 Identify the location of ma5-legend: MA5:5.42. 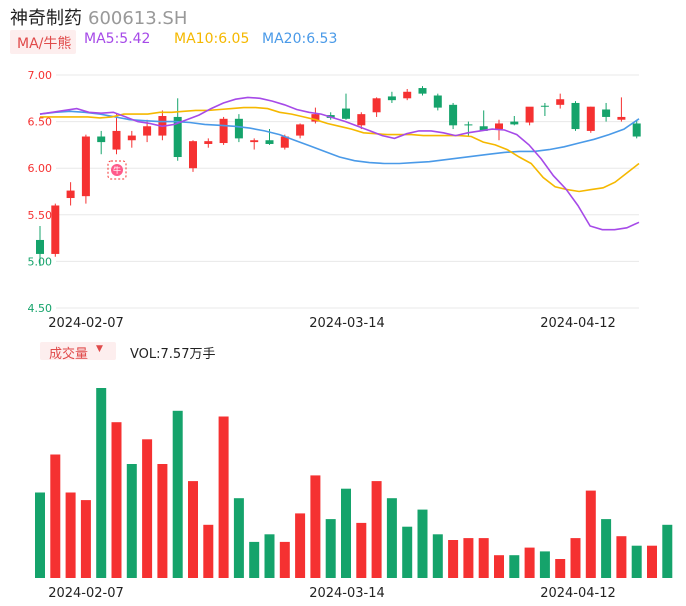
(117, 39).